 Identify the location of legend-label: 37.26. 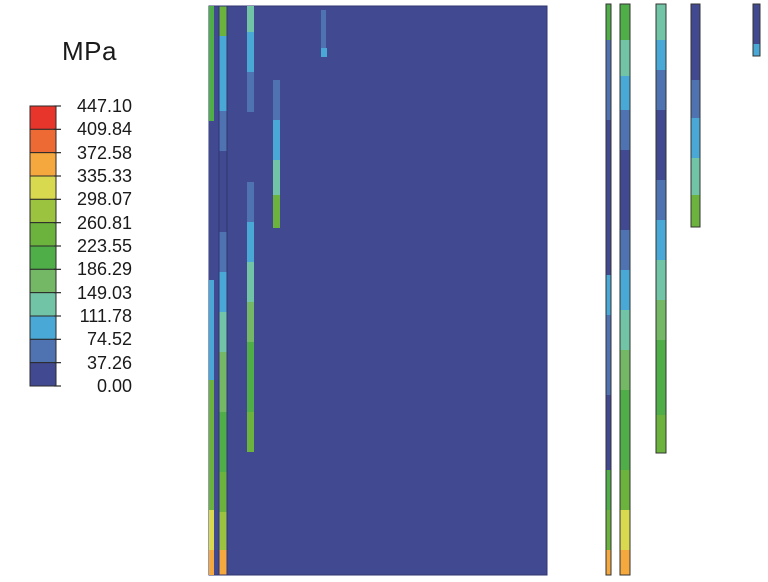
(109, 362).